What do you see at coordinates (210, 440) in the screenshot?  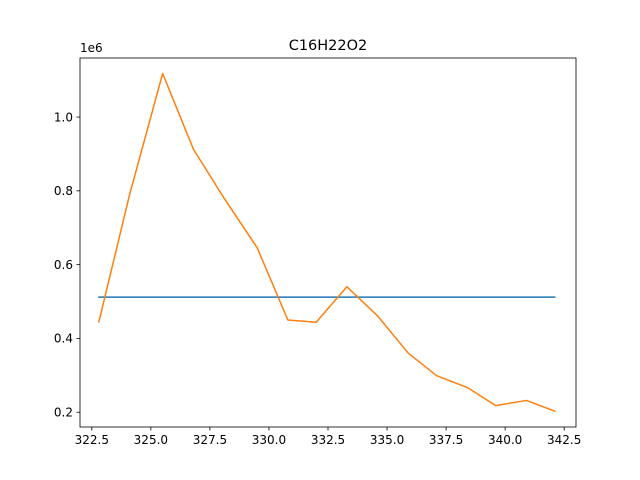 I see `x-tick-label: 327.5` at bounding box center [210, 440].